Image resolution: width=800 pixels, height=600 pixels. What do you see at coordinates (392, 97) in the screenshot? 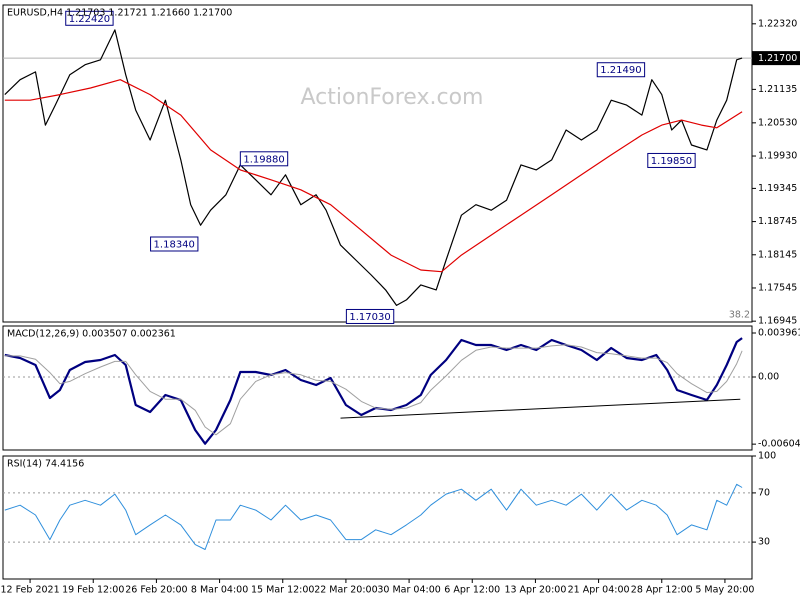
I see `watermark: ActionForex.com` at bounding box center [392, 97].